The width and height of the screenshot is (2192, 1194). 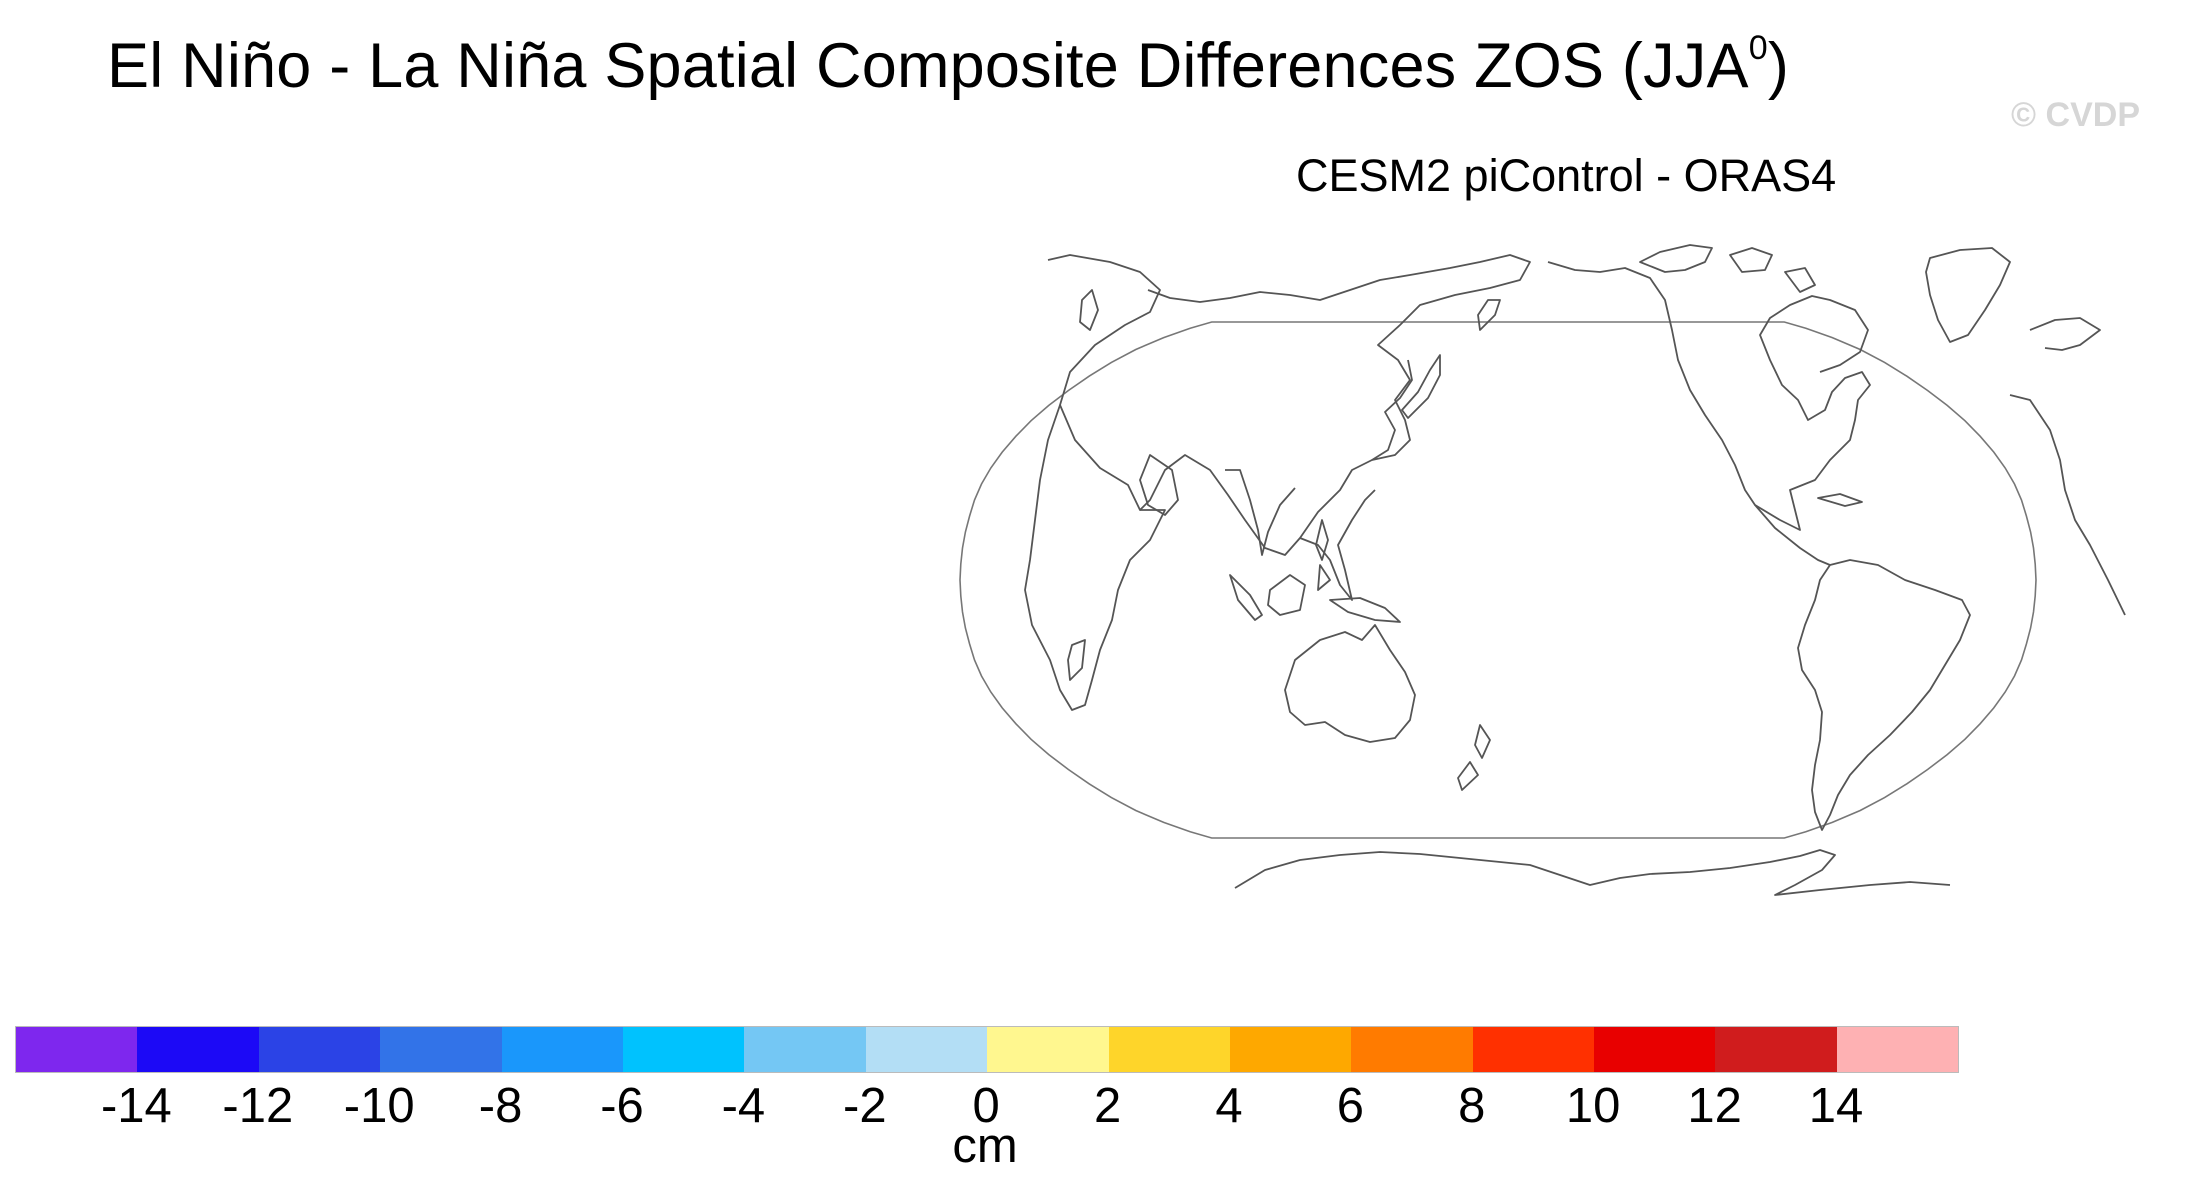 I want to click on colorbar-unit: cm, so click(x=985, y=1146).